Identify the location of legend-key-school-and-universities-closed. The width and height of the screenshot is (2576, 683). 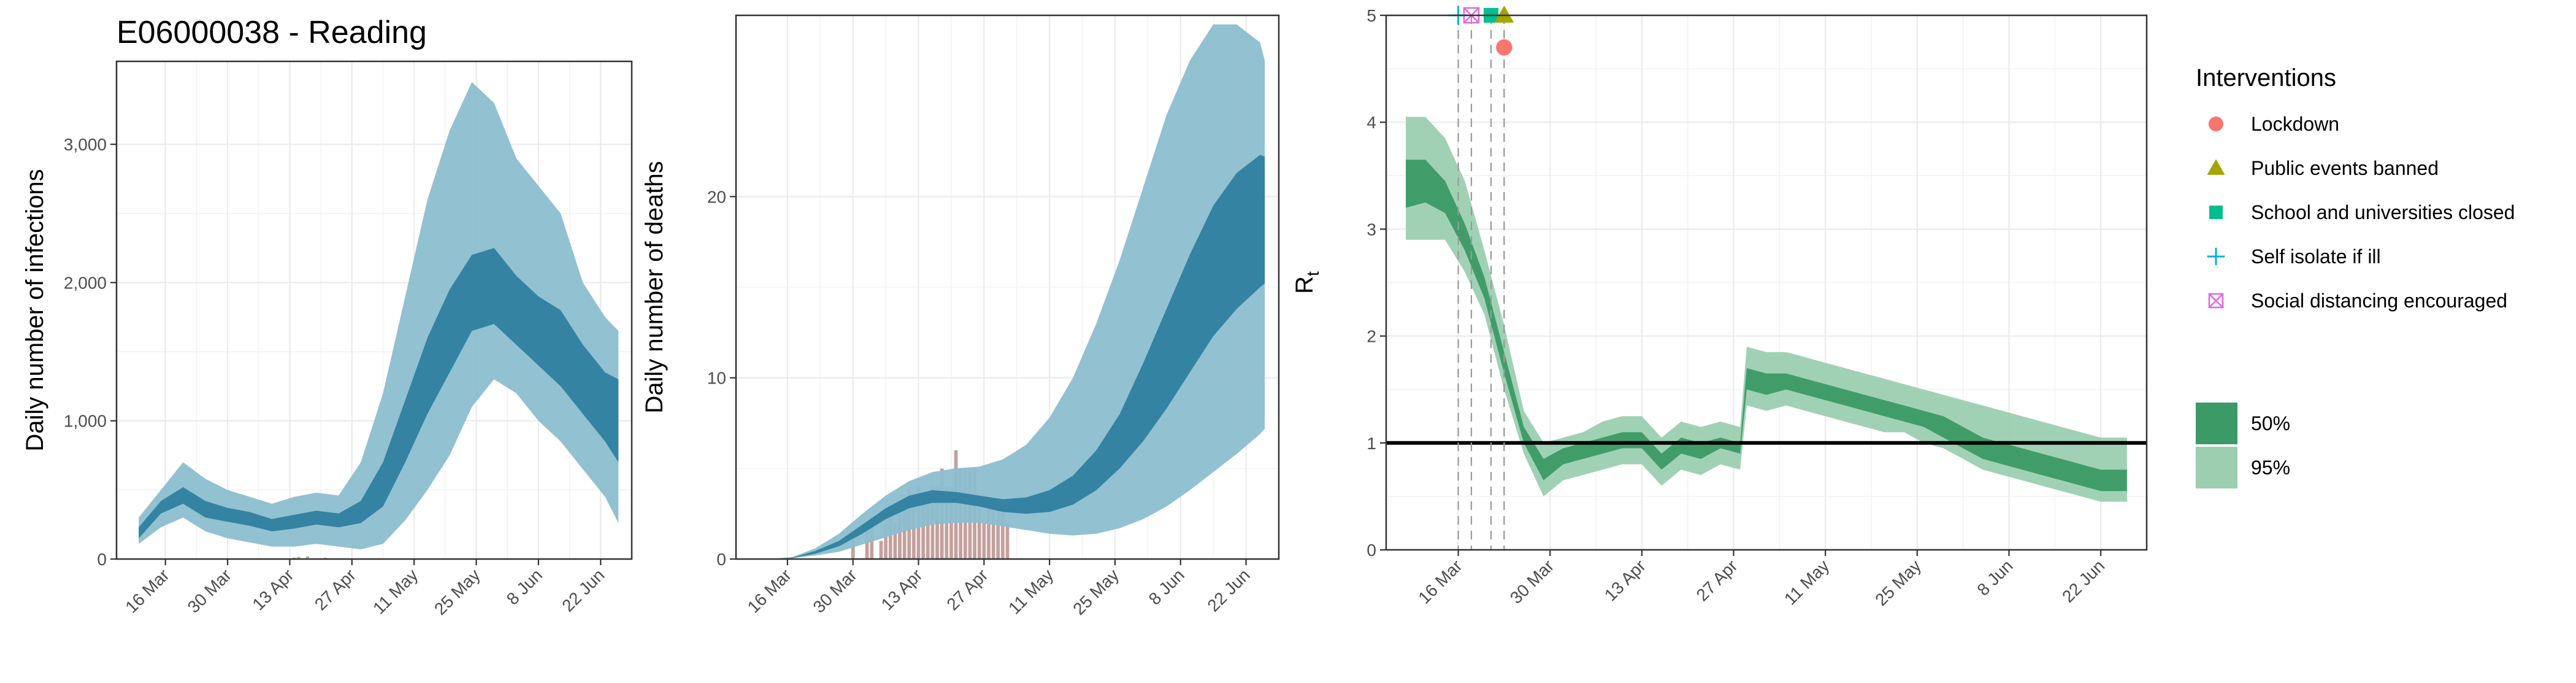
(2216, 213).